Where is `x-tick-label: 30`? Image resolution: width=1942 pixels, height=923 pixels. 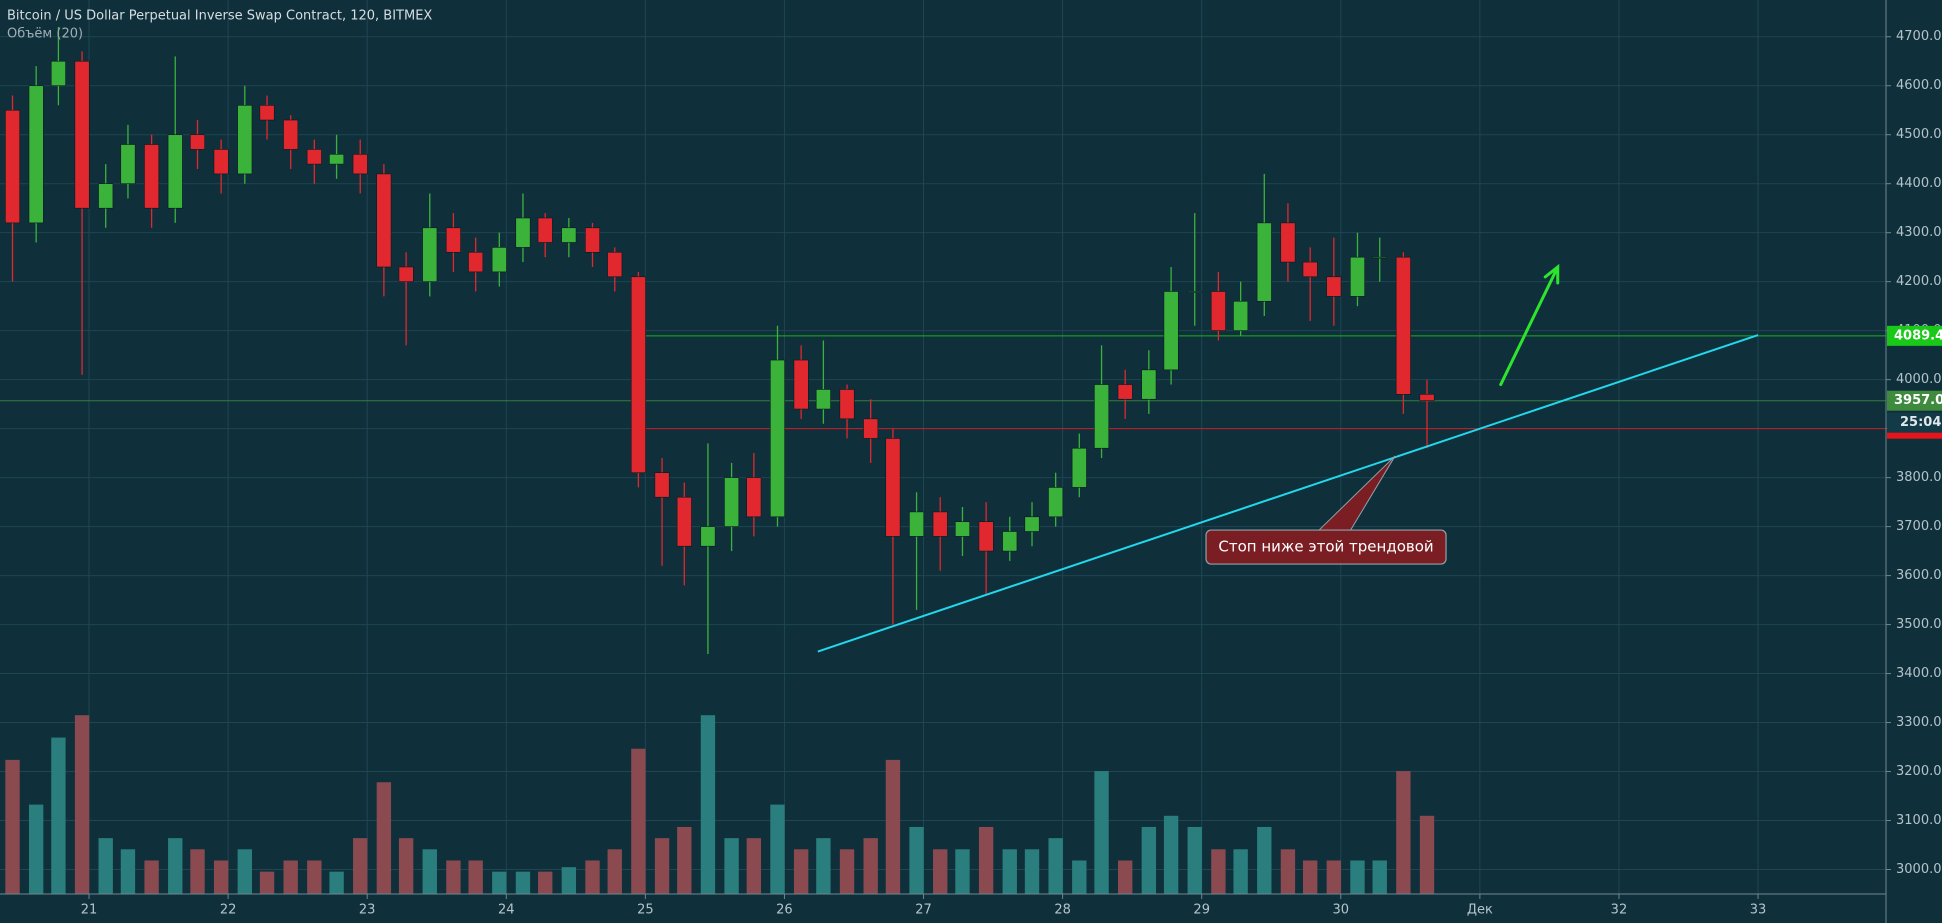
x-tick-label: 30 is located at coordinates (1341, 910).